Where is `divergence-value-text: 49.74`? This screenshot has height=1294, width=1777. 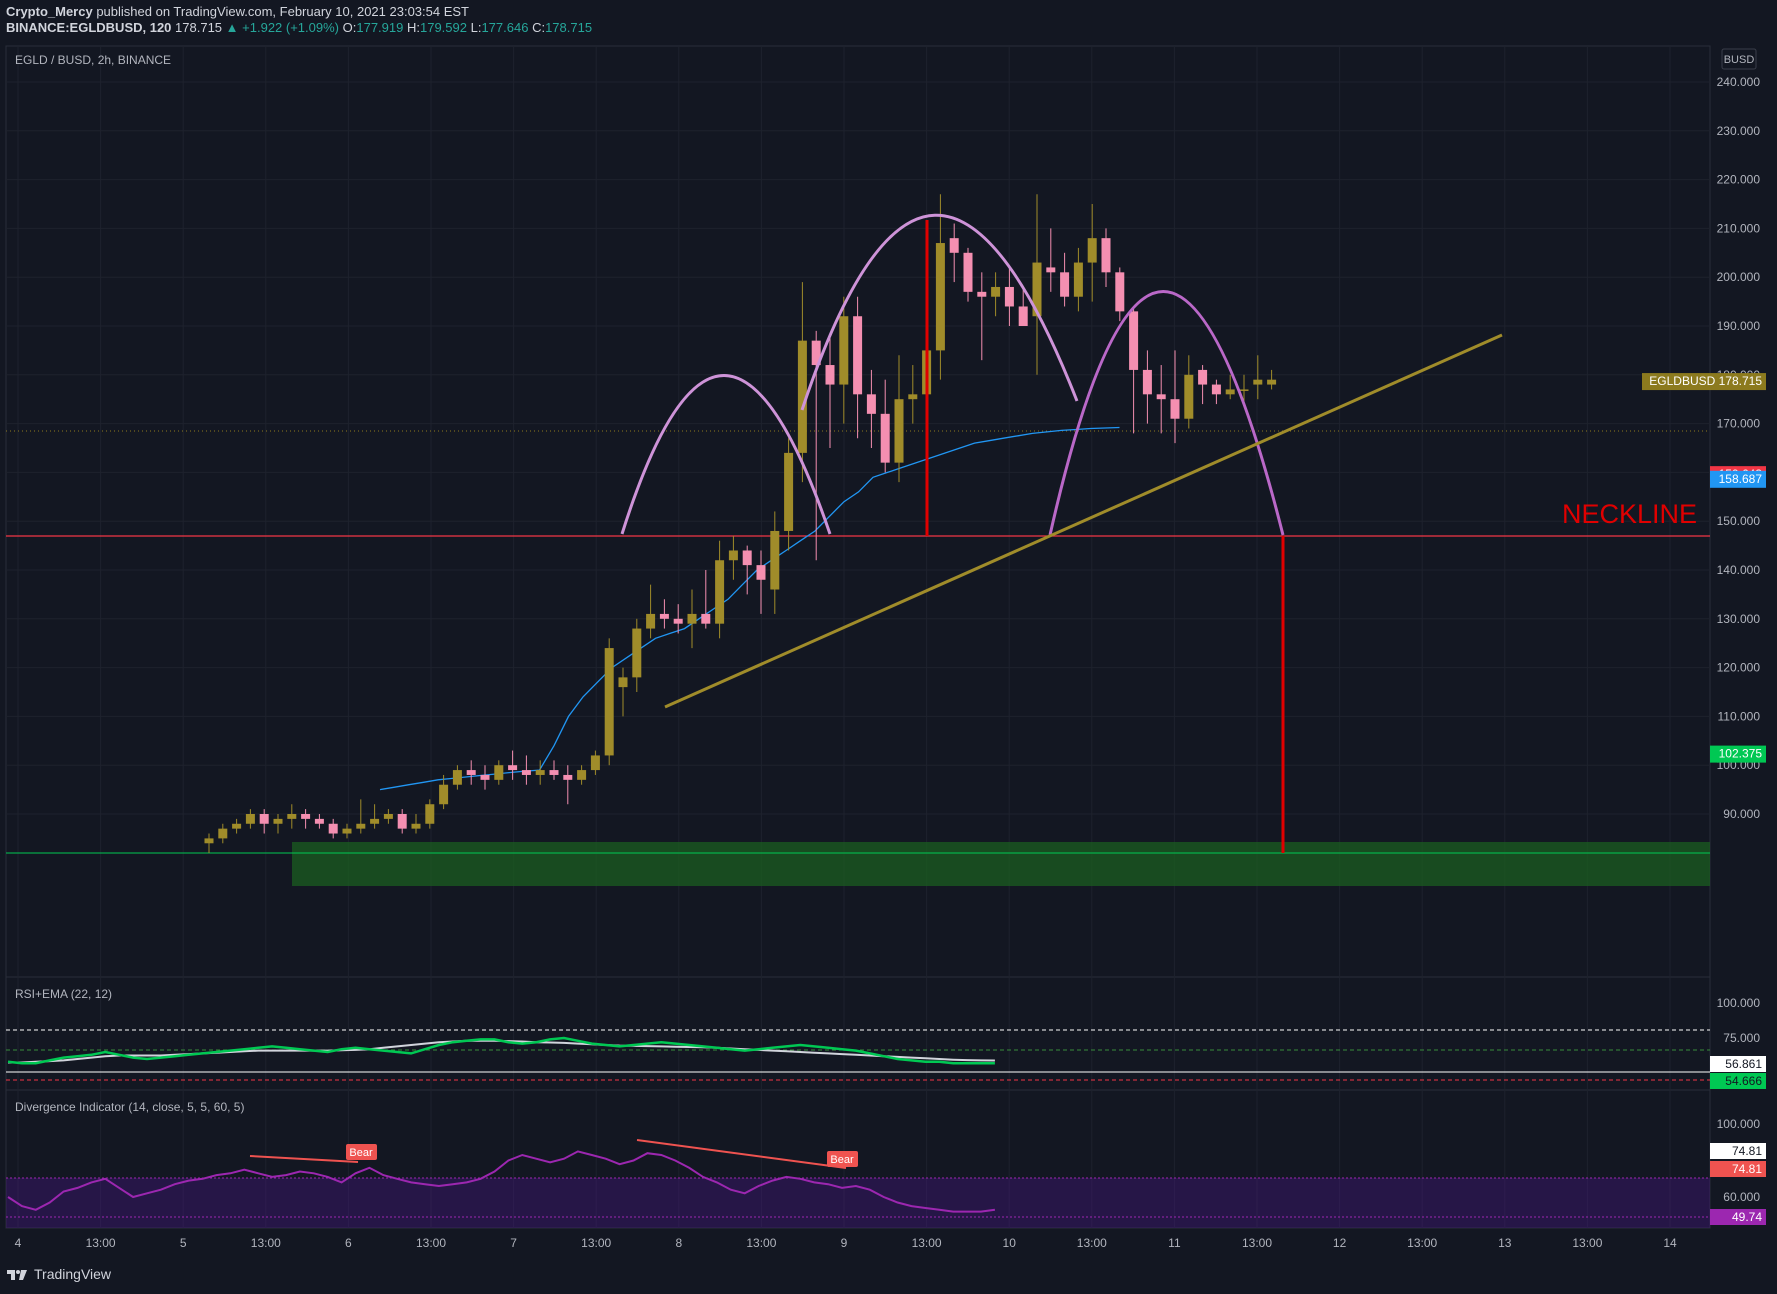
divergence-value-text: 49.74 is located at coordinates (1747, 1217).